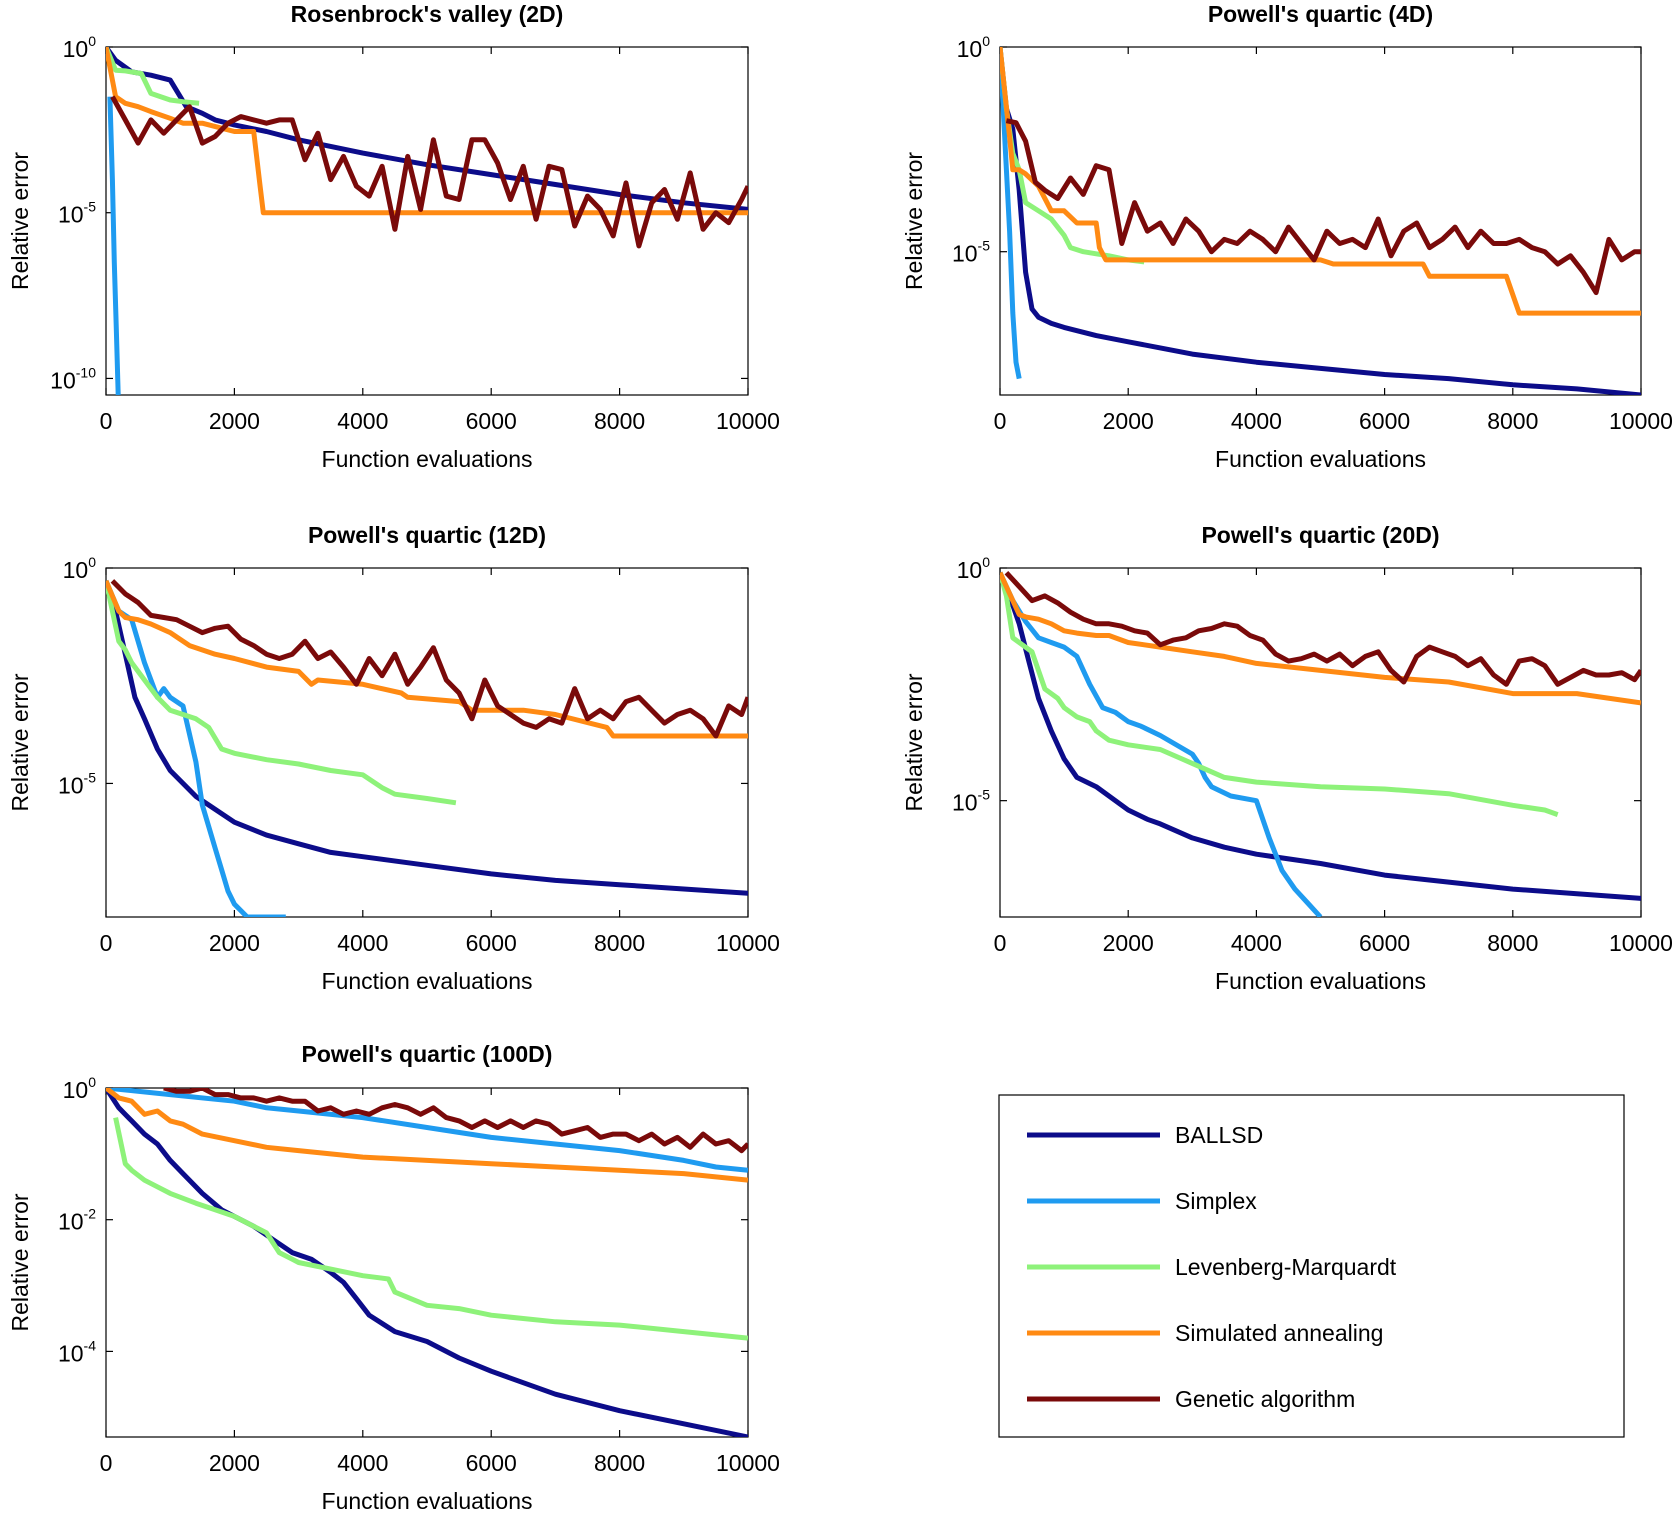  I want to click on y-tick-label: 10⁻¹⁰, so click(73, 378).